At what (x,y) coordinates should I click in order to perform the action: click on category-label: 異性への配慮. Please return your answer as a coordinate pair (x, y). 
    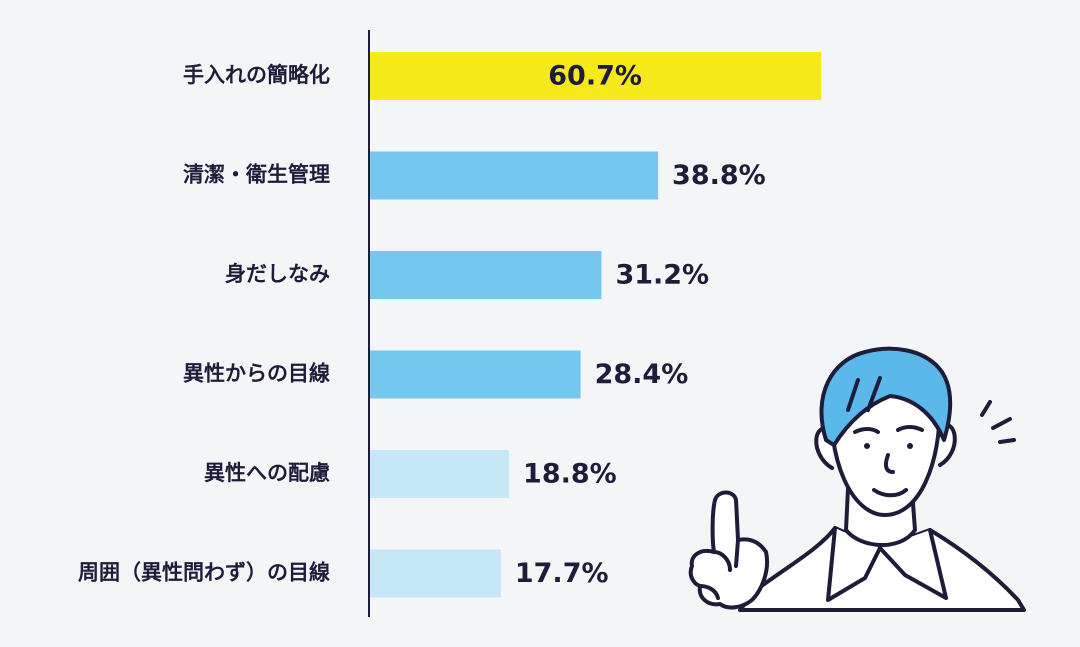
    Looking at the image, I should click on (267, 473).